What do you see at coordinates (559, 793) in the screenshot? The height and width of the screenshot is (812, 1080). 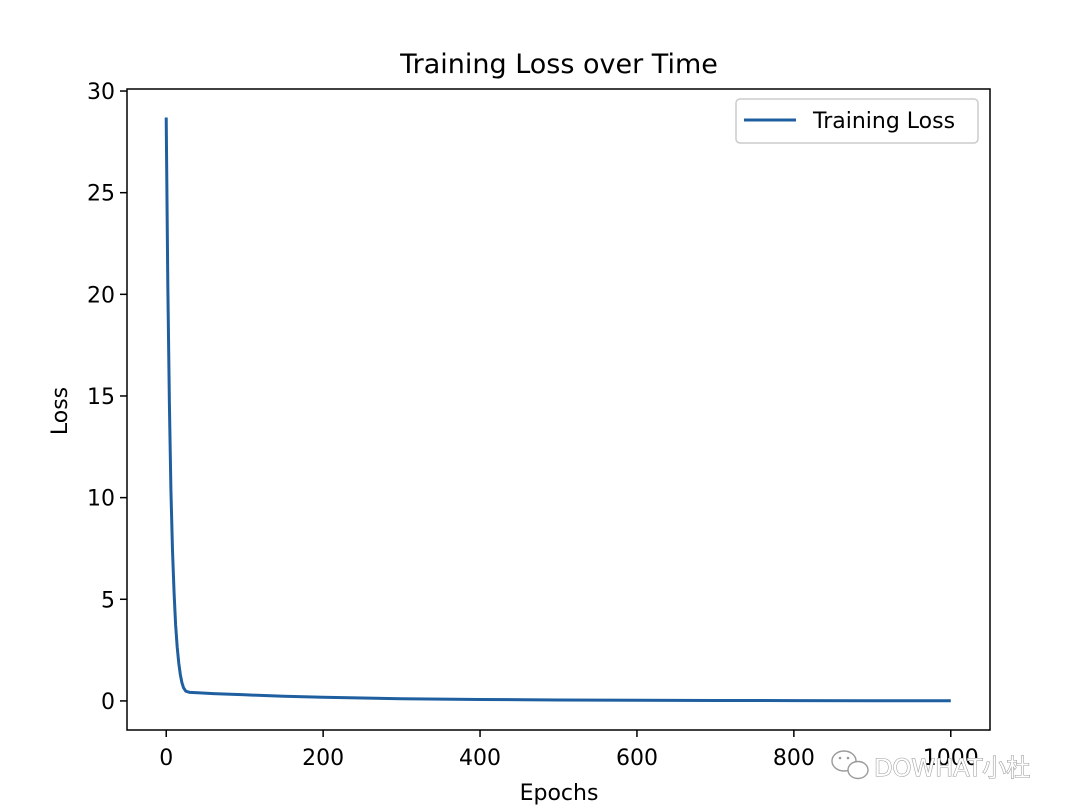 I see `x-axis-label: Epochs` at bounding box center [559, 793].